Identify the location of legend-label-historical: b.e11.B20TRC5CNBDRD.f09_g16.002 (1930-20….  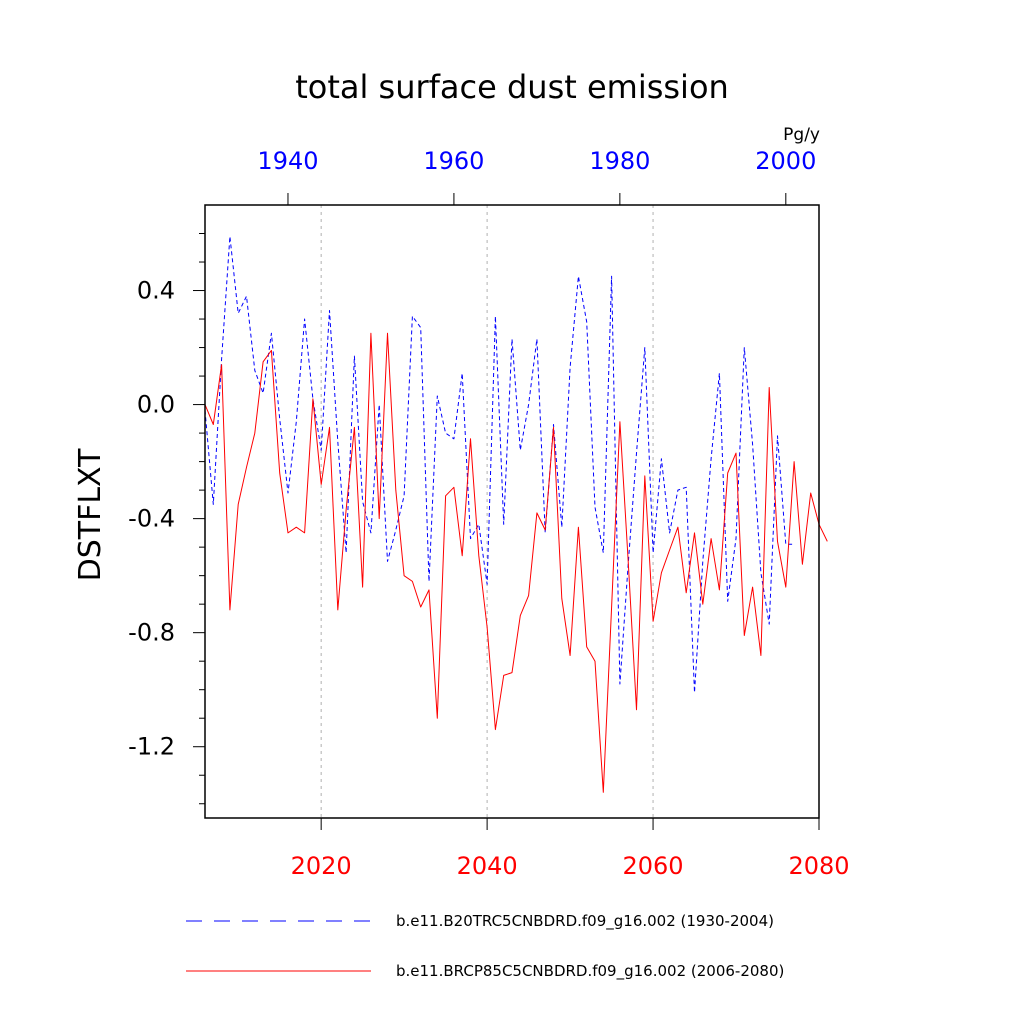
(585, 921).